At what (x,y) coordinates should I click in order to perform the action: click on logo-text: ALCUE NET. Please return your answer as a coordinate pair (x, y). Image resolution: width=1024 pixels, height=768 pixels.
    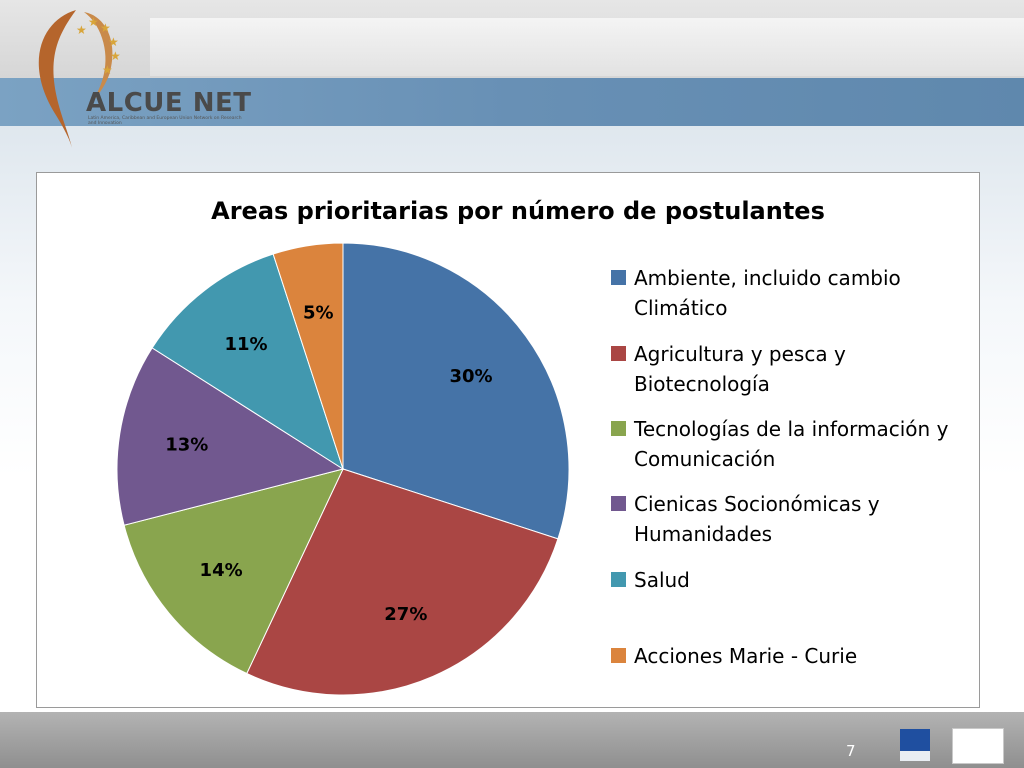
    Looking at the image, I should click on (169, 103).